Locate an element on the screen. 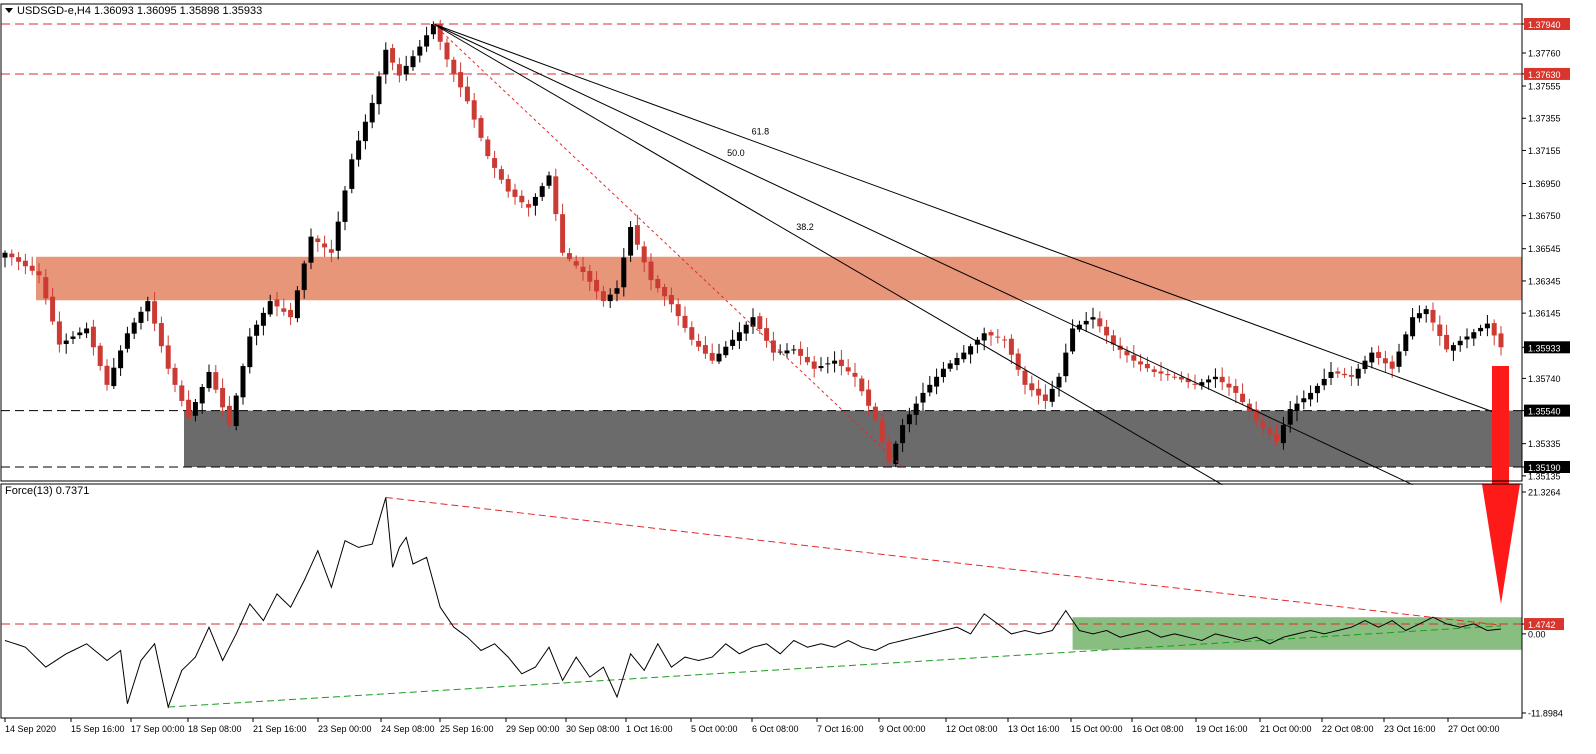 This screenshot has height=754, width=1596. force-tick-label: 21.3264 is located at coordinates (1544, 493).